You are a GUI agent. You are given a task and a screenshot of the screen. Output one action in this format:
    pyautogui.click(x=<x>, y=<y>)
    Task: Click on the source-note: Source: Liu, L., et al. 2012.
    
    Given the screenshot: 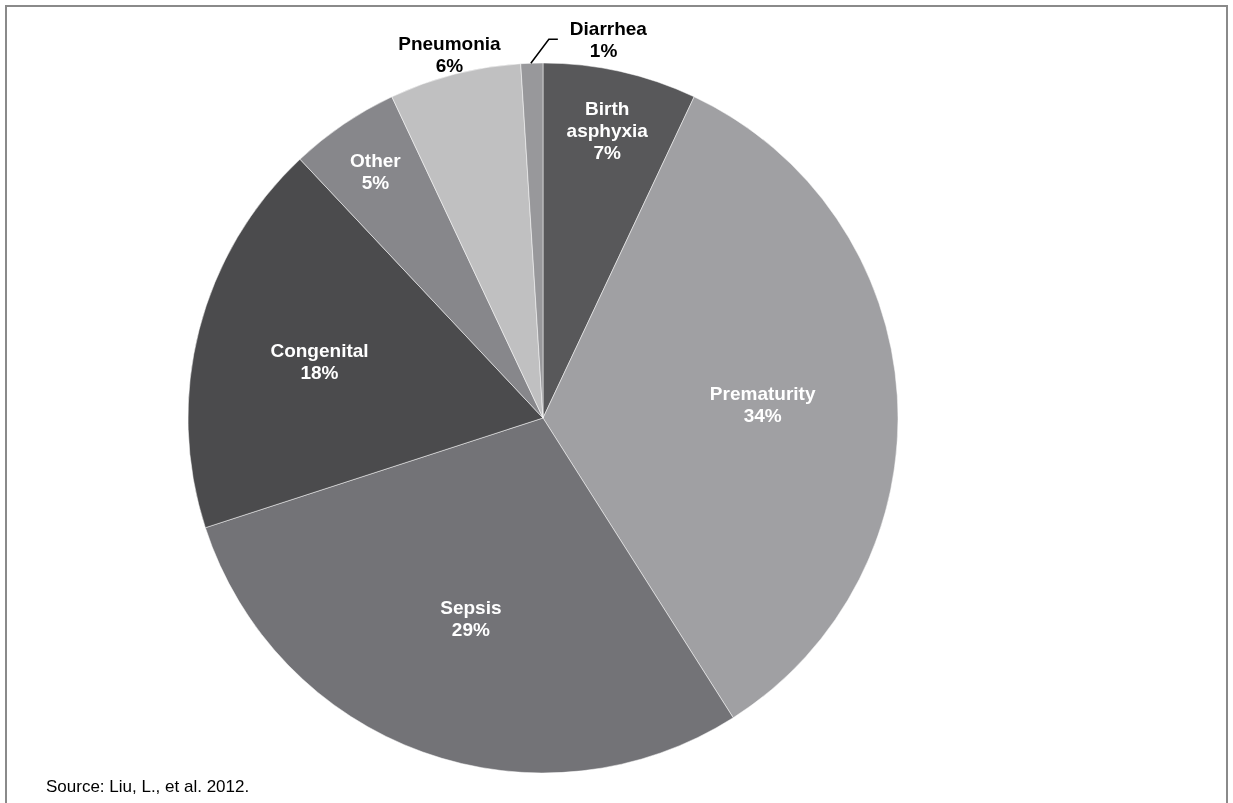 What is the action you would take?
    pyautogui.click(x=148, y=786)
    